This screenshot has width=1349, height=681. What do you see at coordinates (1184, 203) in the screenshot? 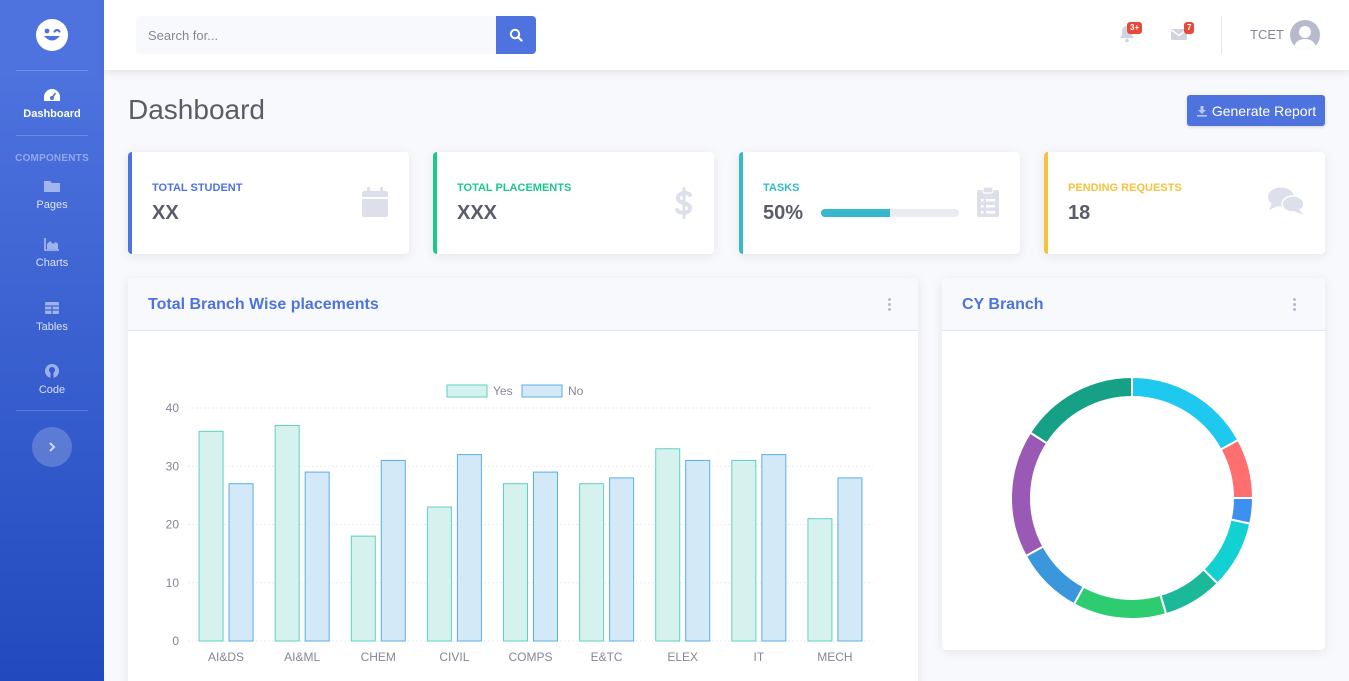
I see `stat-card-pending-requests: Pending Requests 18` at bounding box center [1184, 203].